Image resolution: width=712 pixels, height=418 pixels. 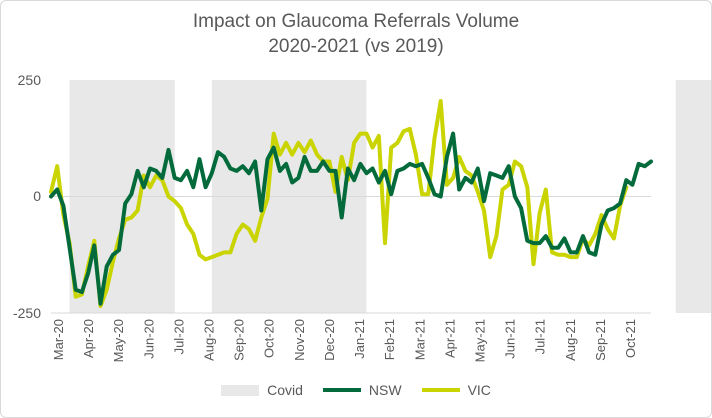 I want to click on x-tick-label: Jun-21, so click(x=510, y=339).